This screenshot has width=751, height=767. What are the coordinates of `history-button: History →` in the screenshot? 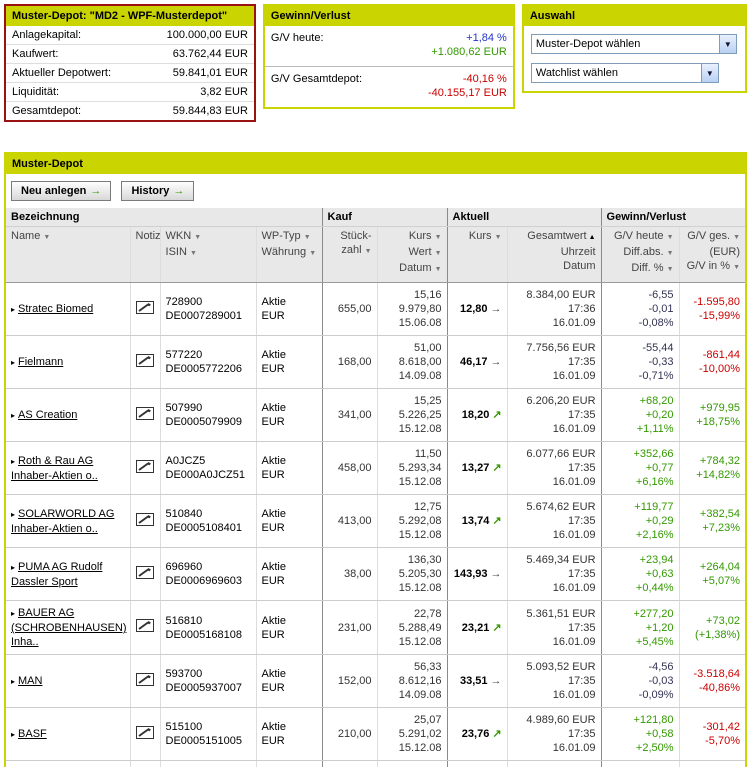 It's located at (158, 191).